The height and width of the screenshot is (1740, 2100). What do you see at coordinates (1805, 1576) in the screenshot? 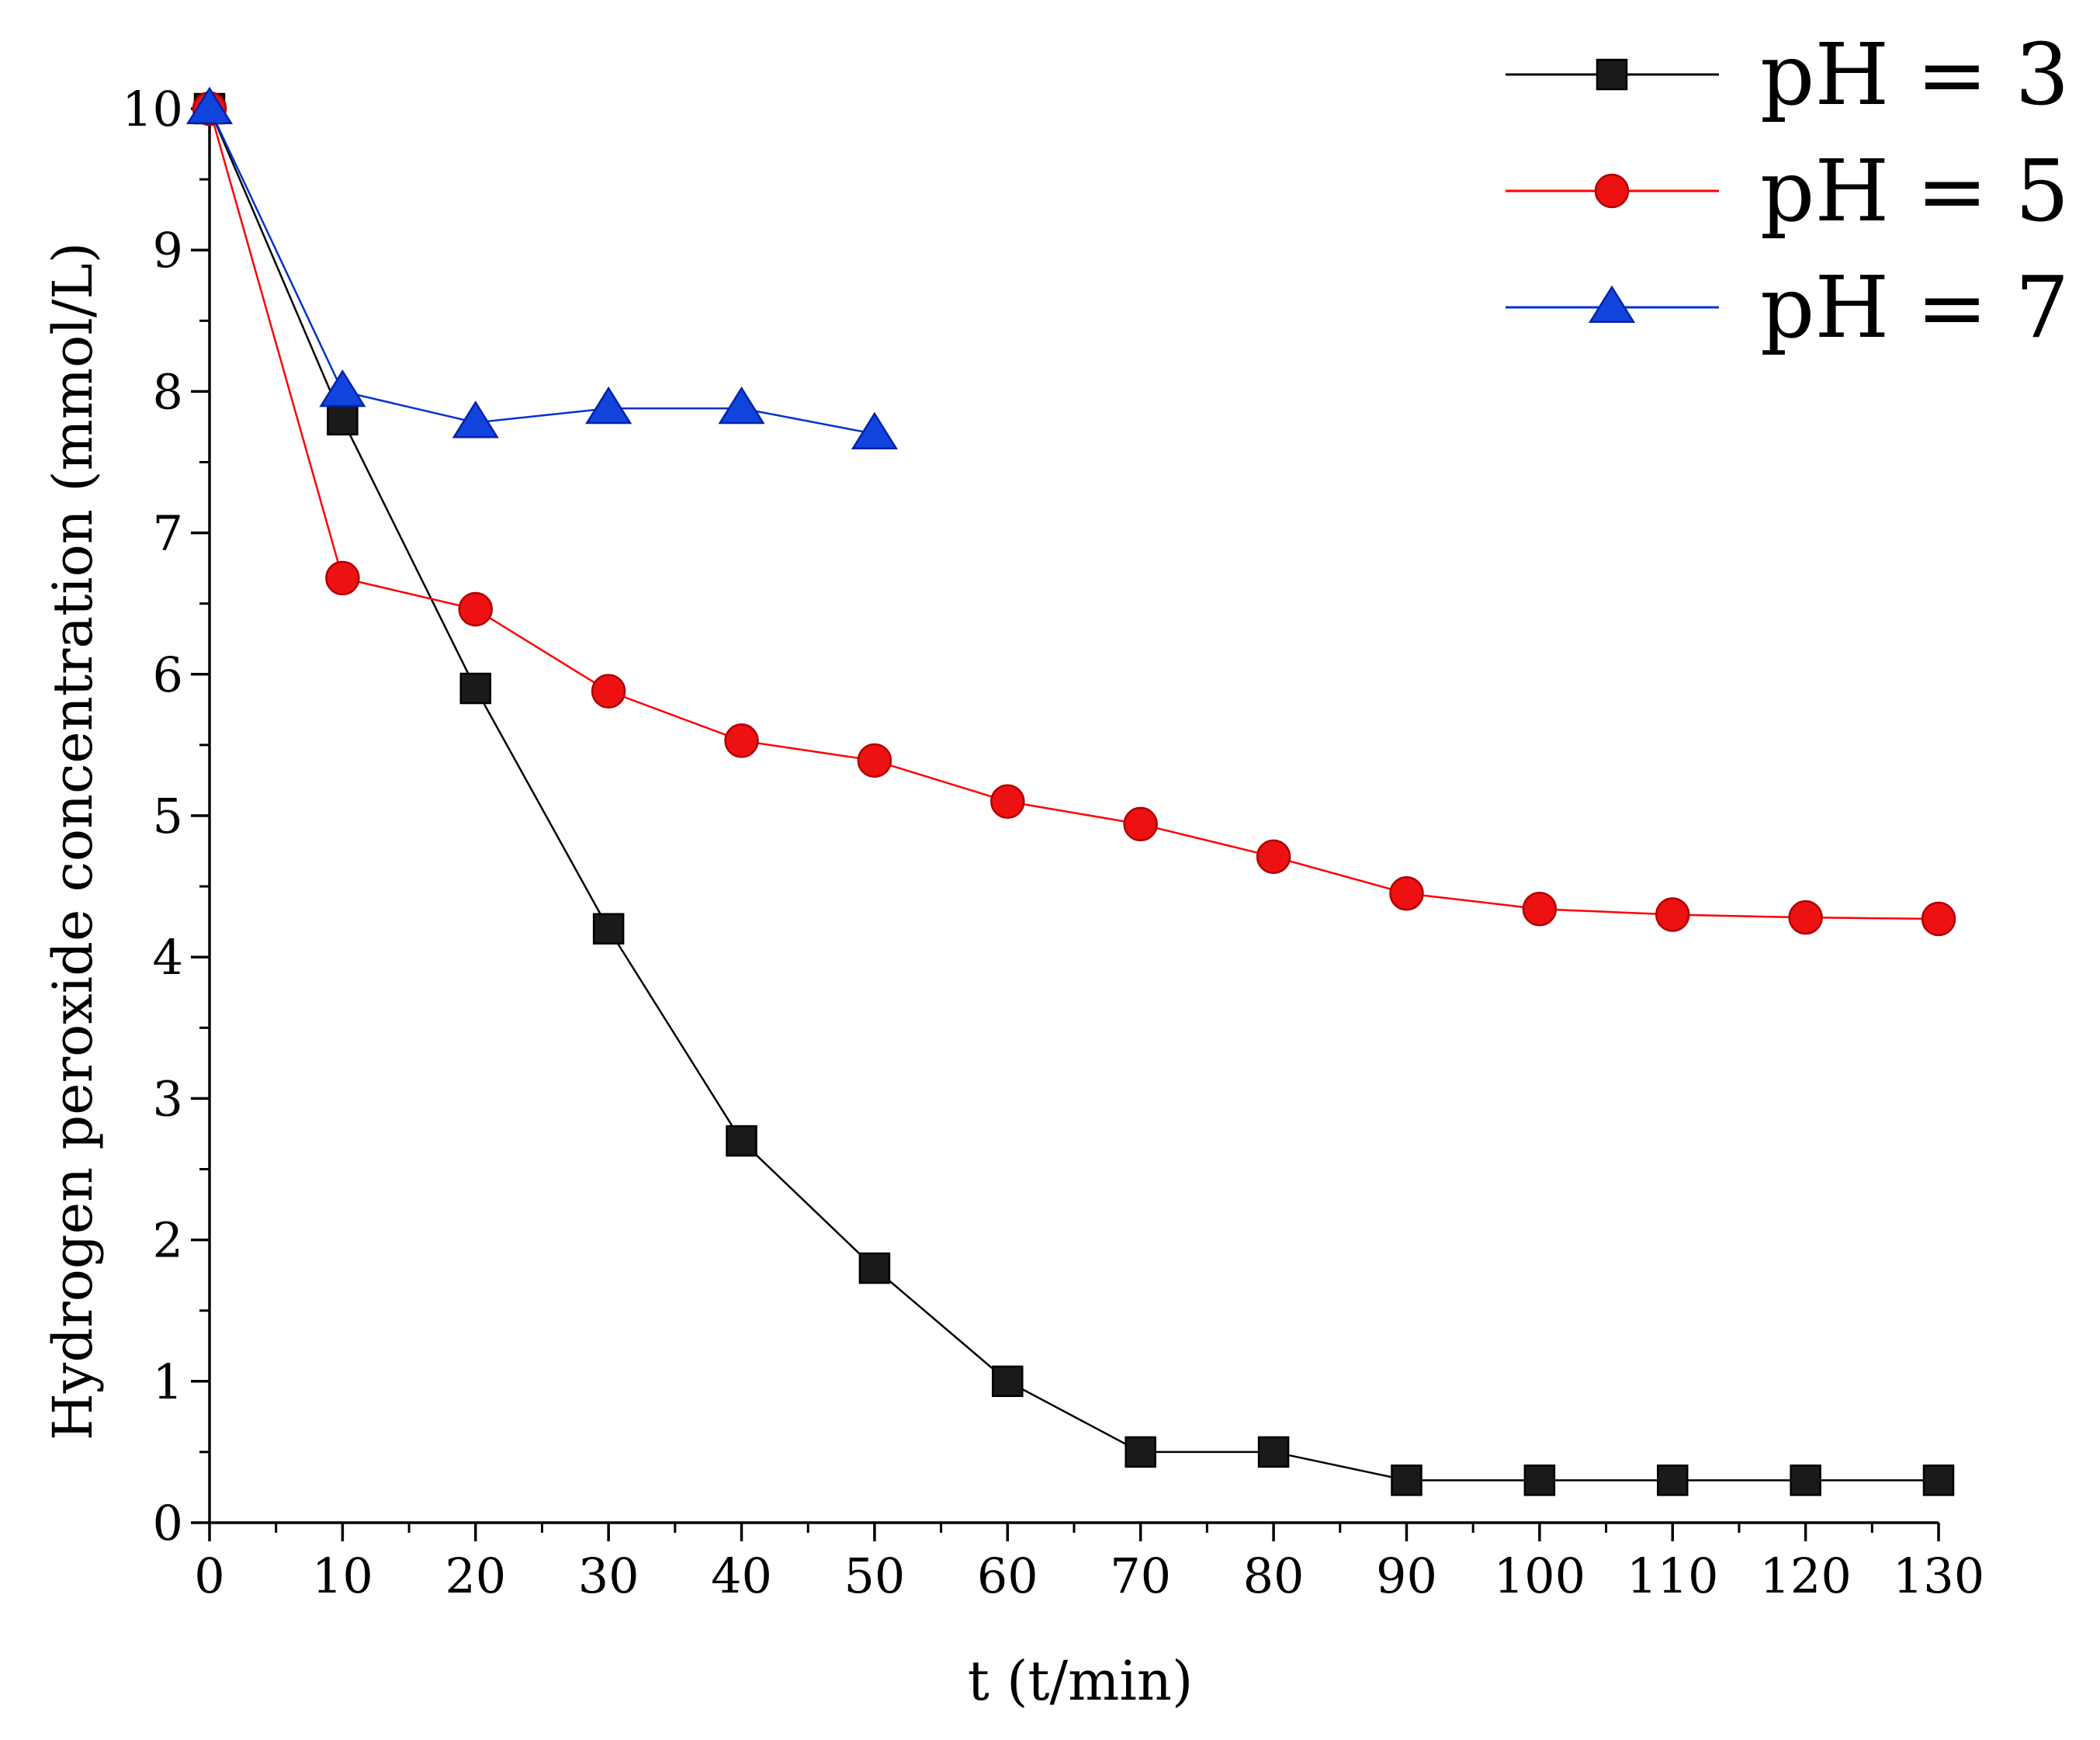
I see `x-tick-label: 120` at bounding box center [1805, 1576].